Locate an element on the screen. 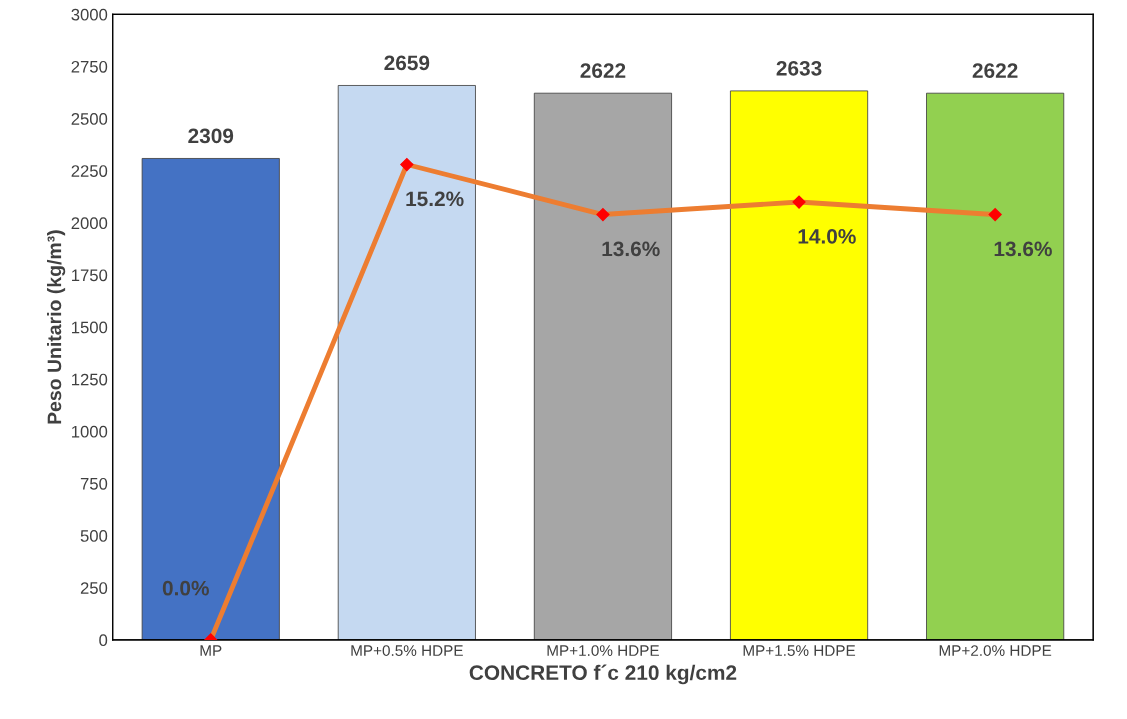 The width and height of the screenshot is (1127, 719). y-axis-title: Peso Unitario (kg/m³) is located at coordinates (56, 327).